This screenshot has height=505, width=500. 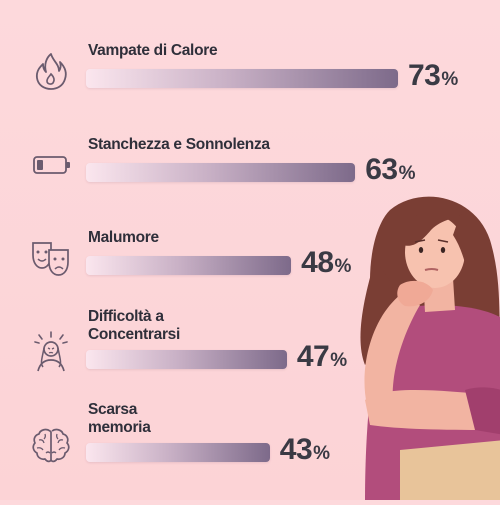 What do you see at coordinates (51, 165) in the screenshot?
I see `battery-low-icon` at bounding box center [51, 165].